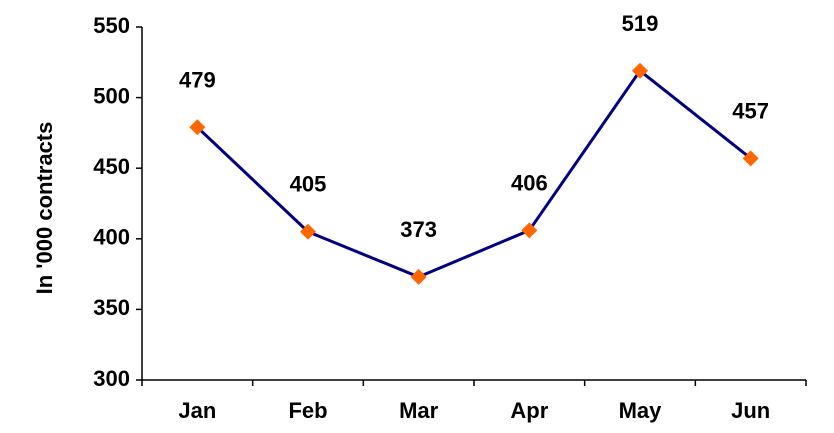 The image size is (834, 433). What do you see at coordinates (111, 237) in the screenshot?
I see `y-tick-label: 400` at bounding box center [111, 237].